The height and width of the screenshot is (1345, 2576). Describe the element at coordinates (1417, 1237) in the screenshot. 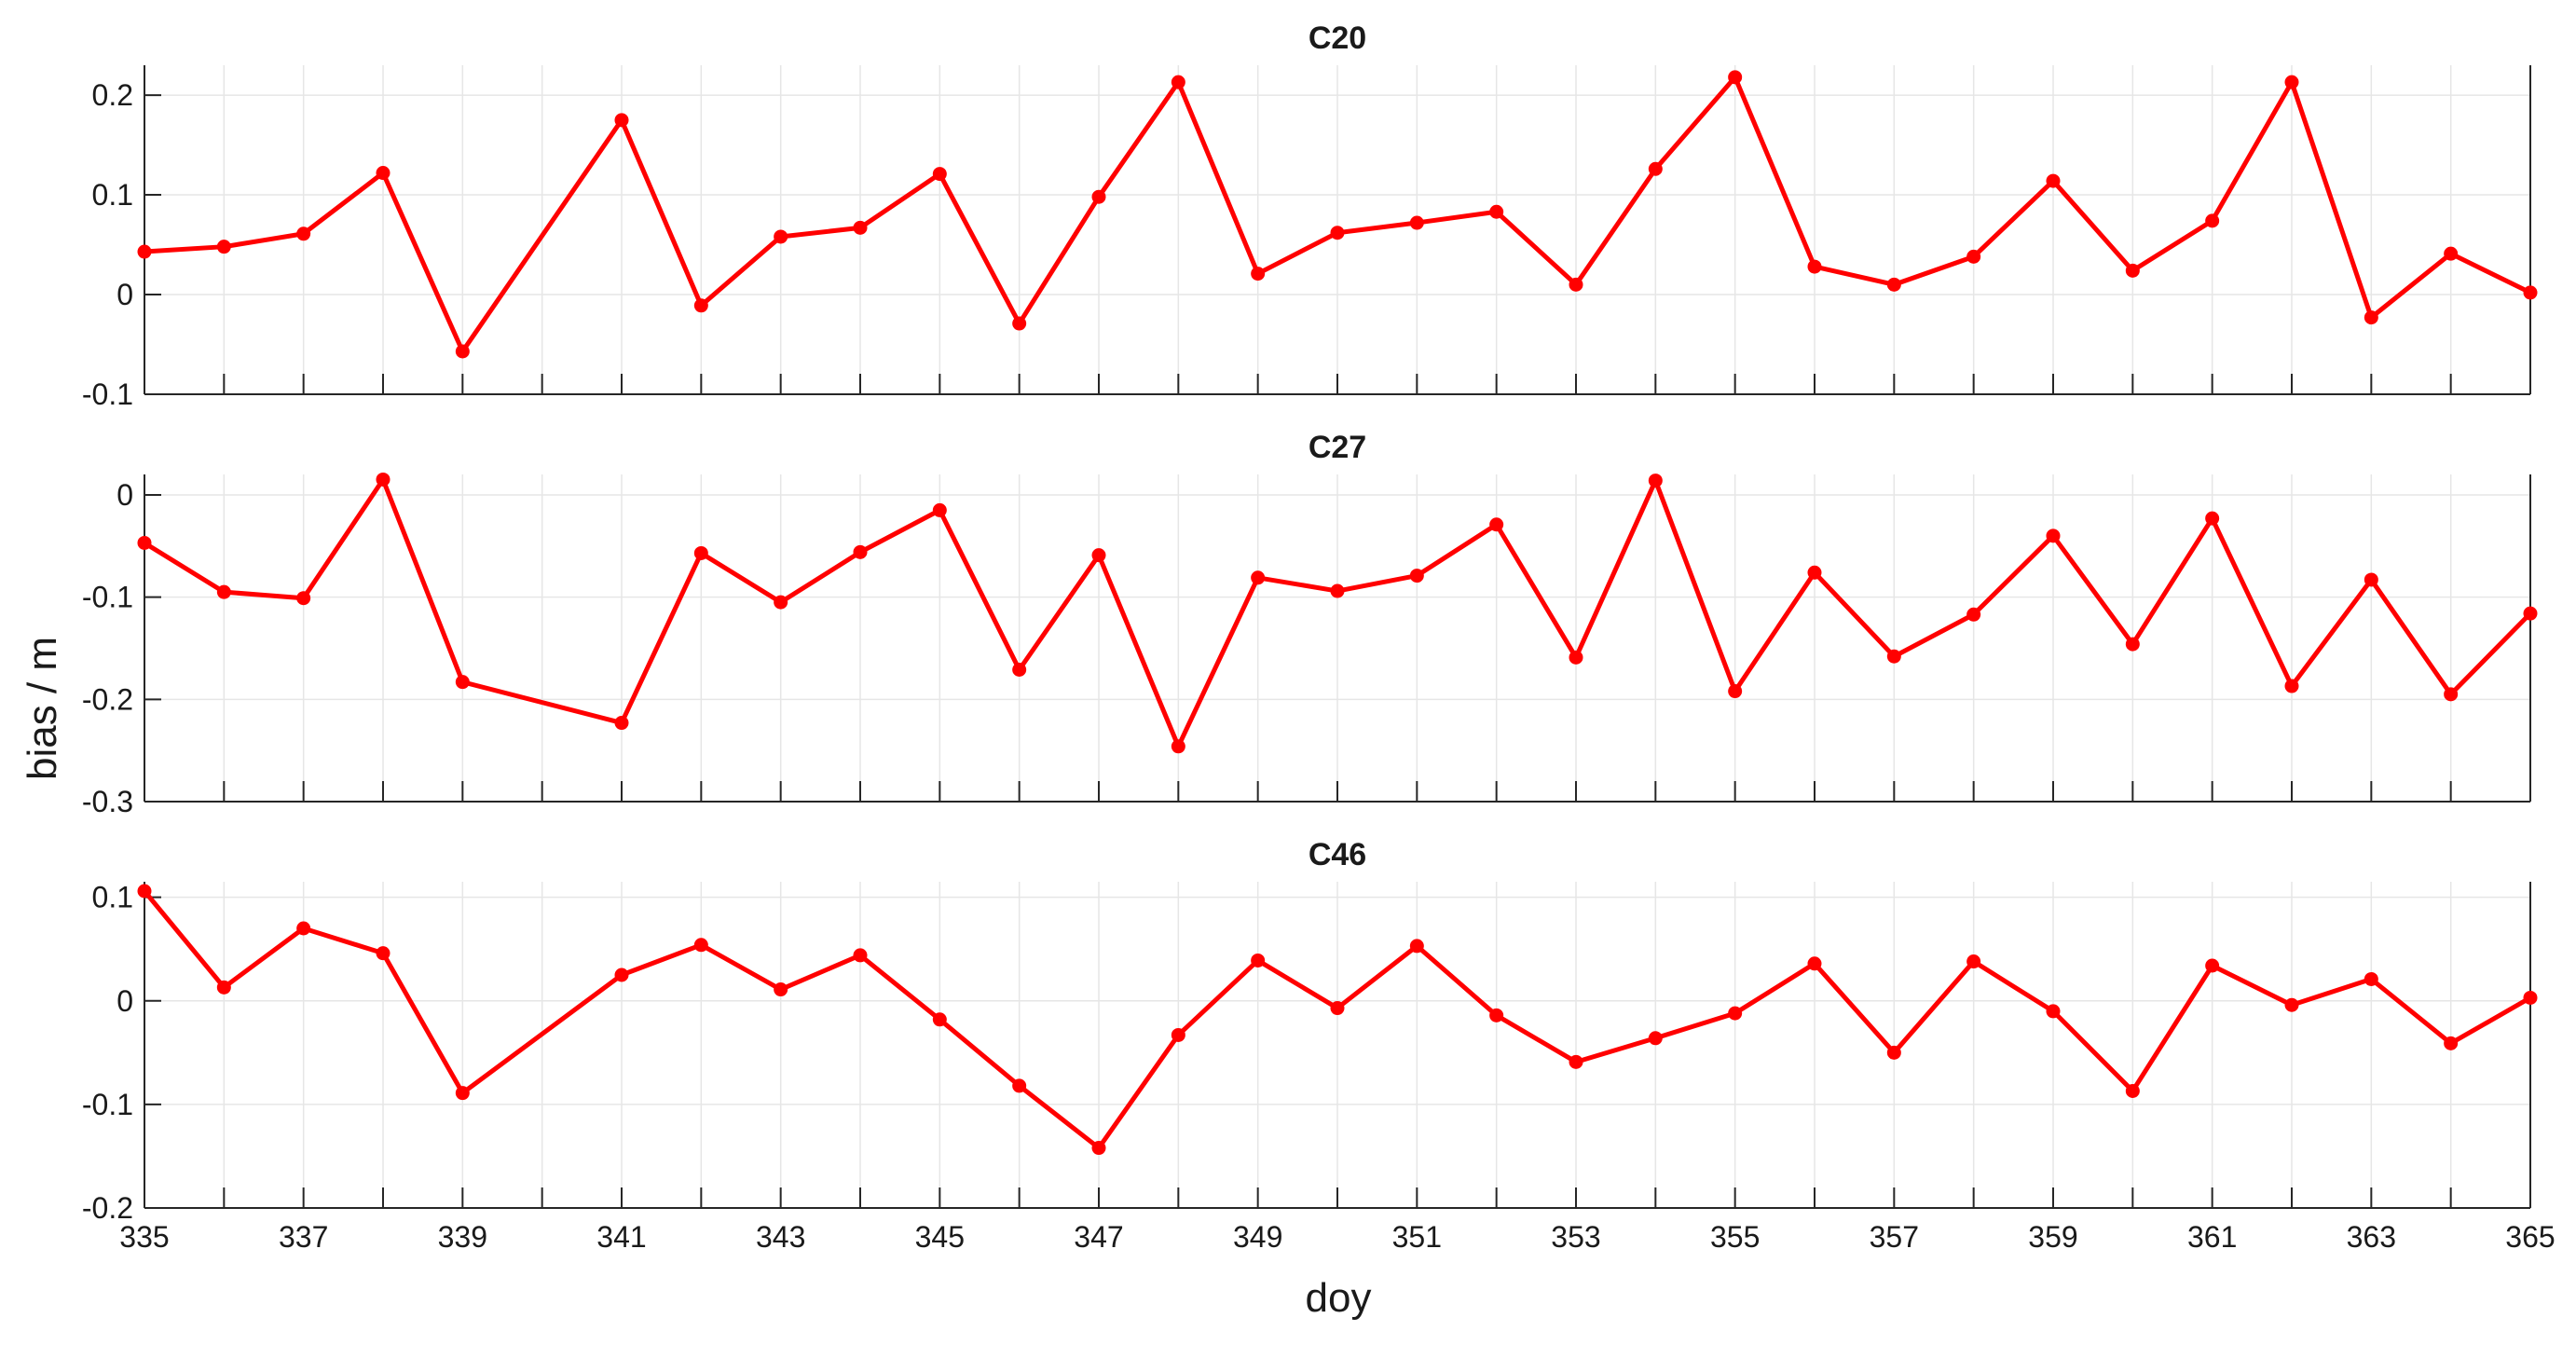

I see `x-tick-label: 351` at that location.